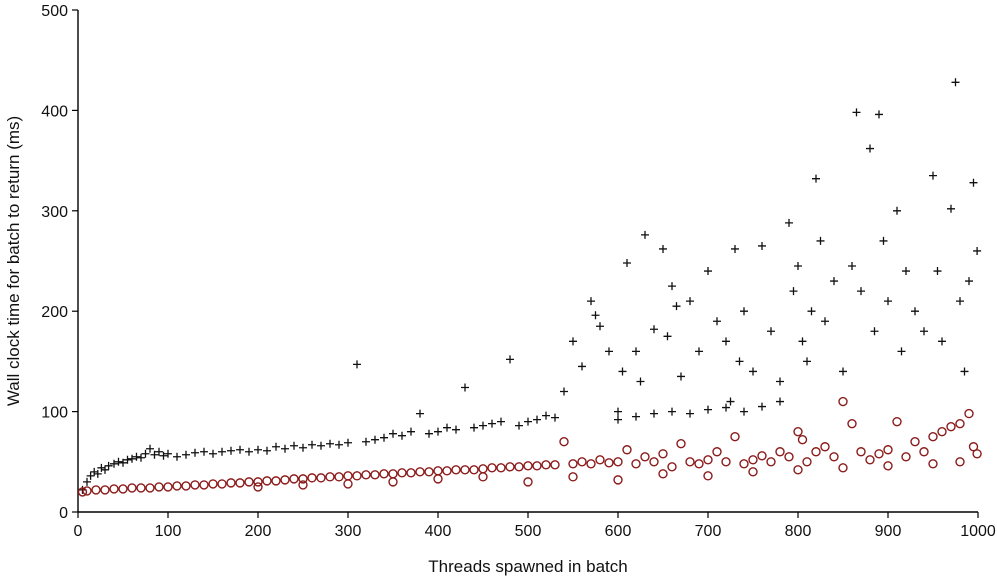 The height and width of the screenshot is (578, 997). What do you see at coordinates (63, 513) in the screenshot?
I see `y-tick-label: 0` at bounding box center [63, 513].